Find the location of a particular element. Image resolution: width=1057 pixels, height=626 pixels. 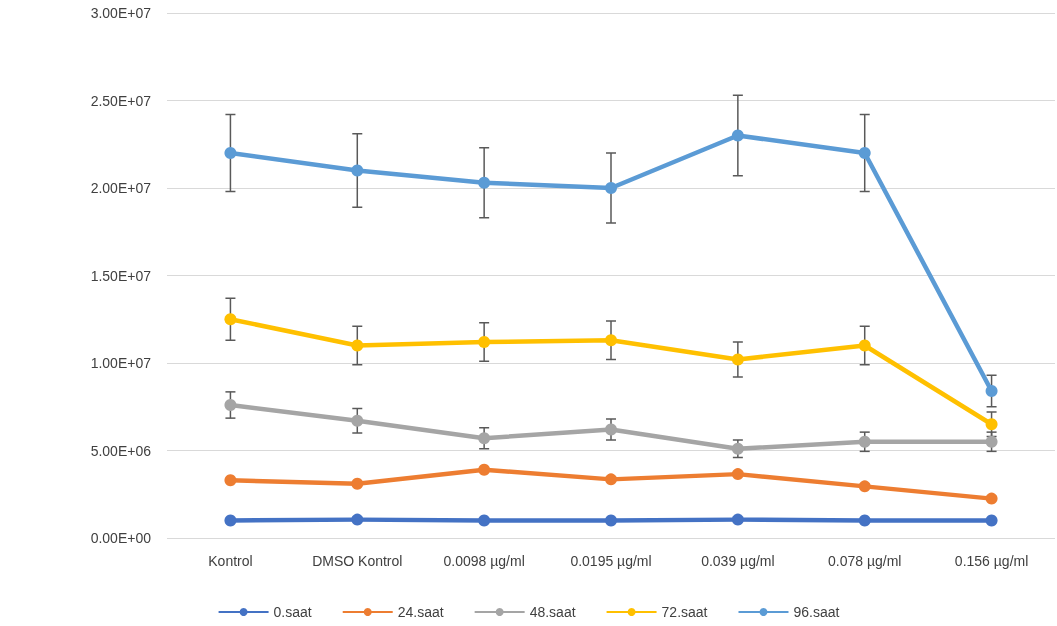

legend-label: 24.saat is located at coordinates (420, 612).